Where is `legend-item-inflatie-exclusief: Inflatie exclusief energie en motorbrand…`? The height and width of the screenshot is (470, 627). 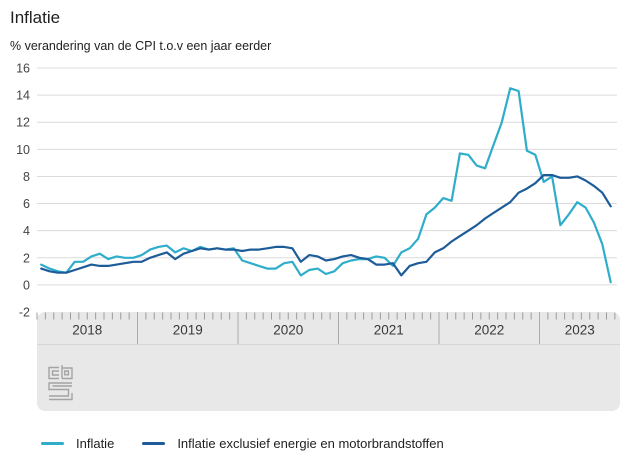 legend-item-inflatie-exclusief: Inflatie exclusief energie en motorbrand… is located at coordinates (293, 443).